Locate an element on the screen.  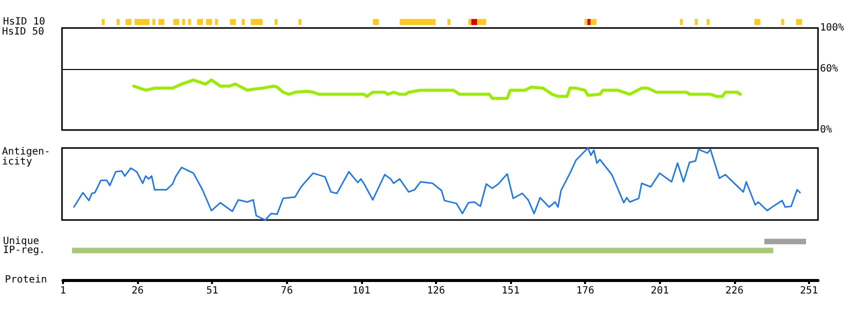
x-tick-label: 201 is located at coordinates (659, 291).